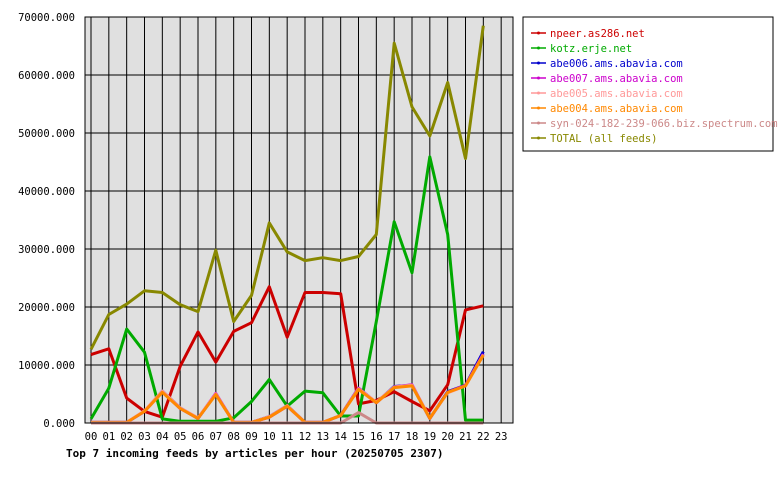 This screenshot has width=780, height=480. Describe the element at coordinates (59, 424) in the screenshot. I see `y-tick-label: 0.000` at that location.